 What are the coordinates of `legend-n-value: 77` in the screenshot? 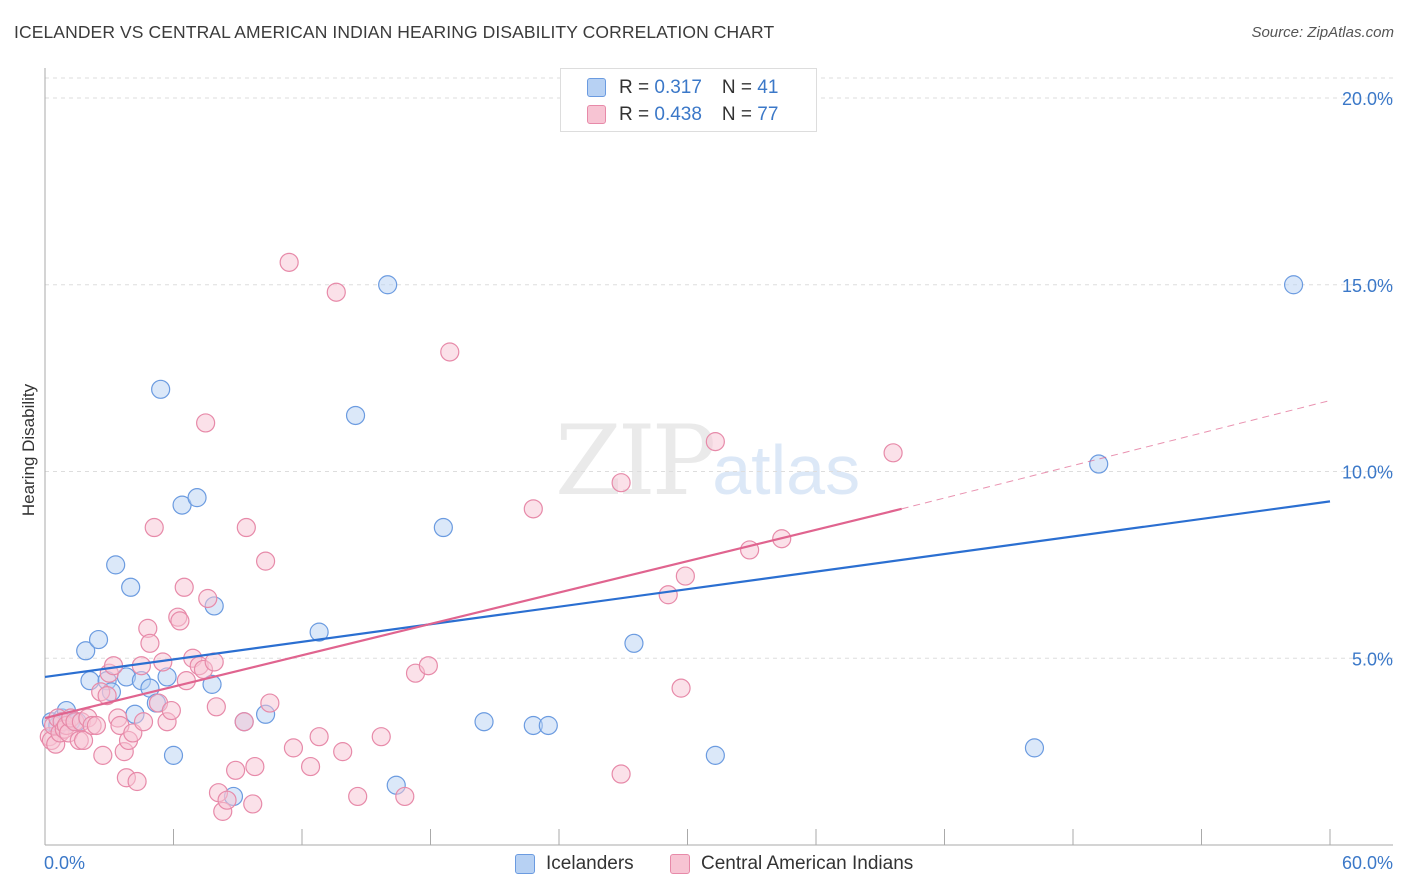 It's located at (768, 114).